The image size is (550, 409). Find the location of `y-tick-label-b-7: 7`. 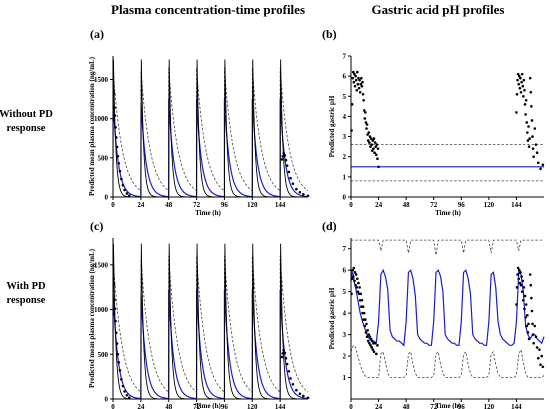

y-tick-label-b-7: 7 is located at coordinates (345, 57).